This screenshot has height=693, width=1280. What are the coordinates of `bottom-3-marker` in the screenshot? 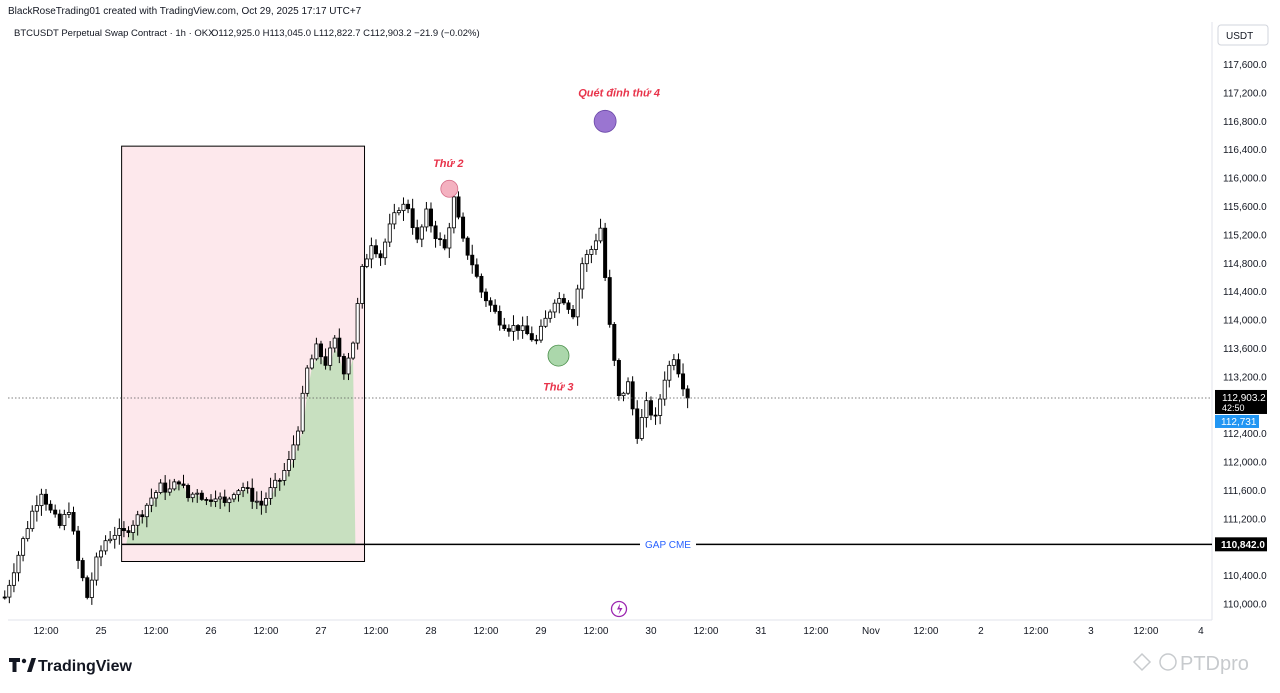 It's located at (558, 355).